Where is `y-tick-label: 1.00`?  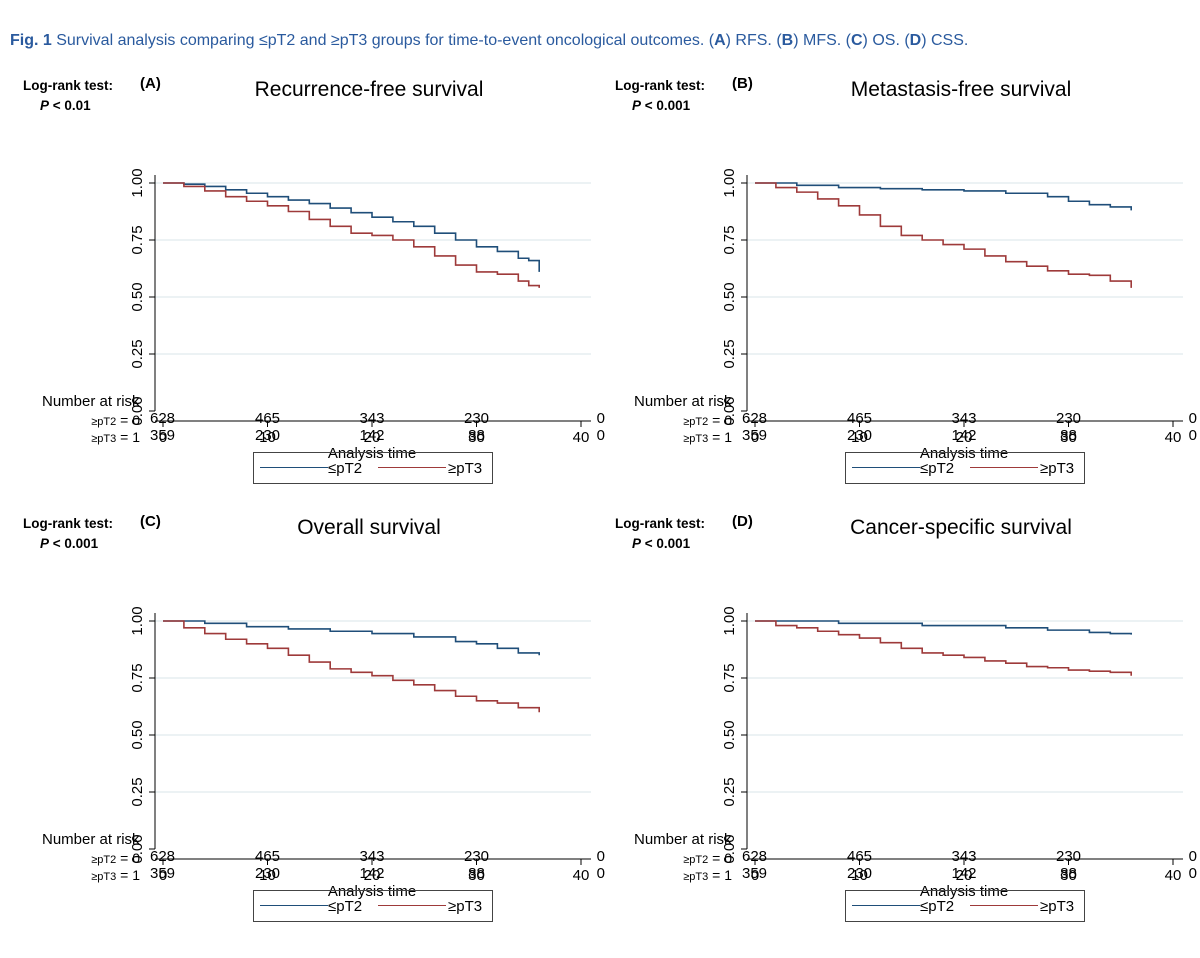
y-tick-label: 1.00 is located at coordinates (729, 620).